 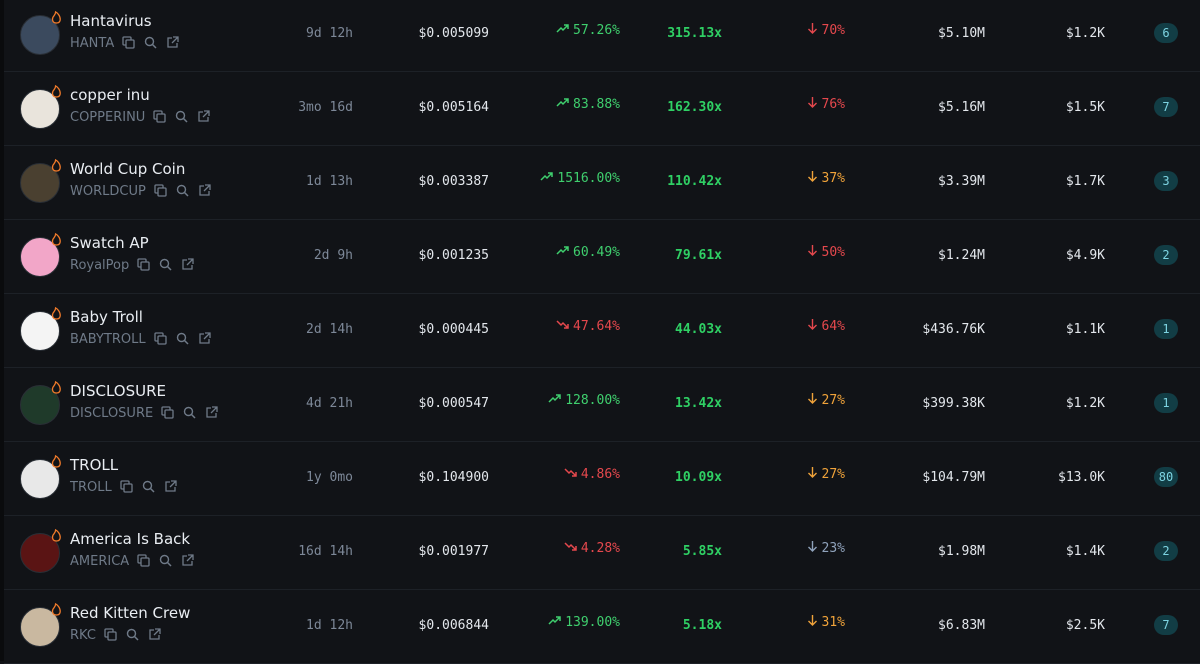 What do you see at coordinates (333, 255) in the screenshot?
I see `token-age: 2d 9h` at bounding box center [333, 255].